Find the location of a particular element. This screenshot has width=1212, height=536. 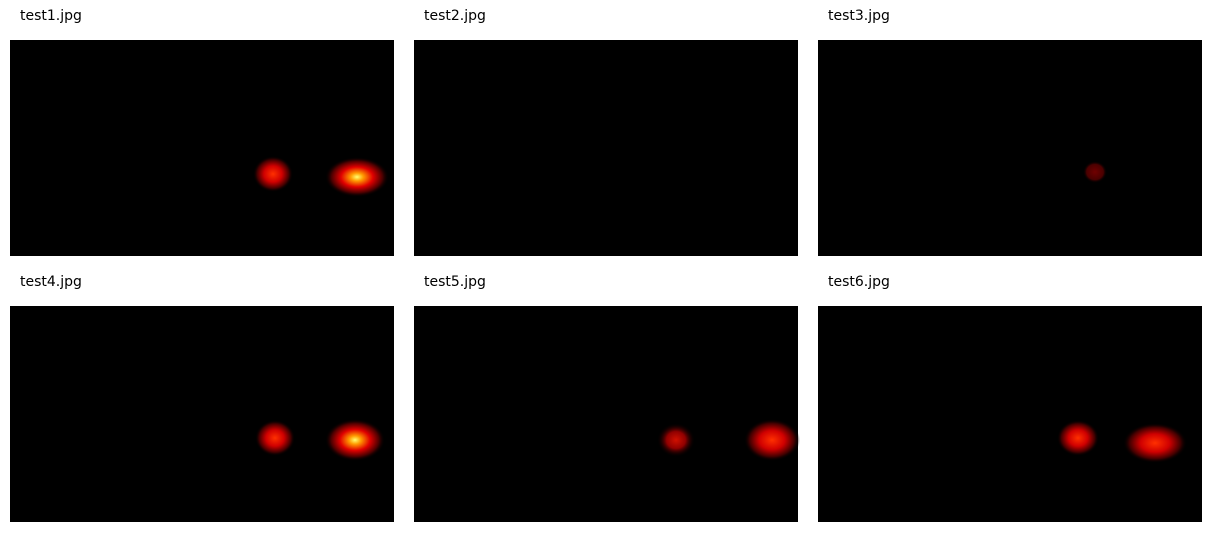

panel-title: test2.jpg is located at coordinates (455, 16).